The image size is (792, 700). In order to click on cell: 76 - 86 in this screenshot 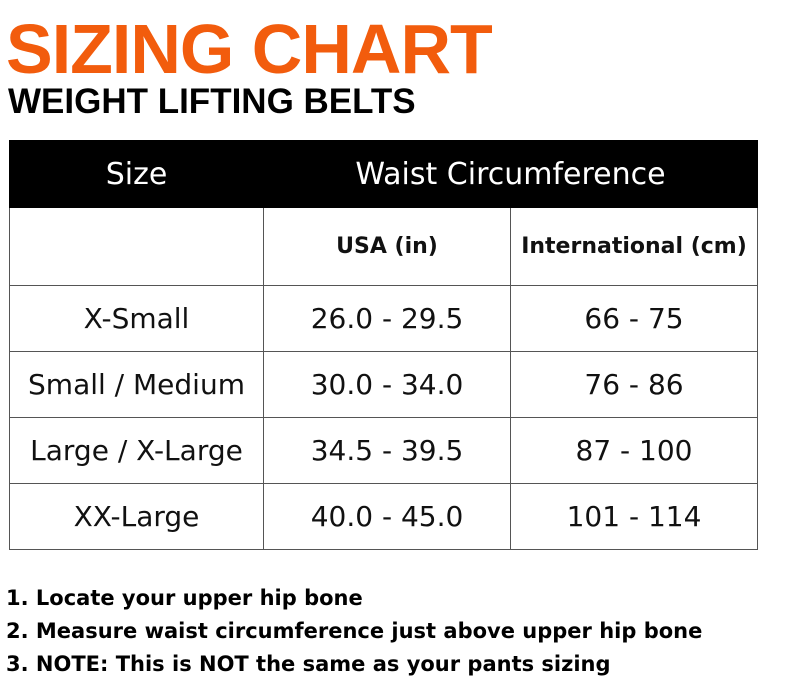, I will do `click(634, 384)`.